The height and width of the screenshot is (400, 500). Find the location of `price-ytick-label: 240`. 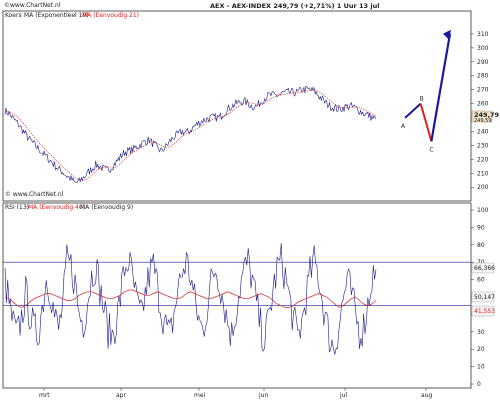

price-ytick-label: 240 is located at coordinates (483, 131).